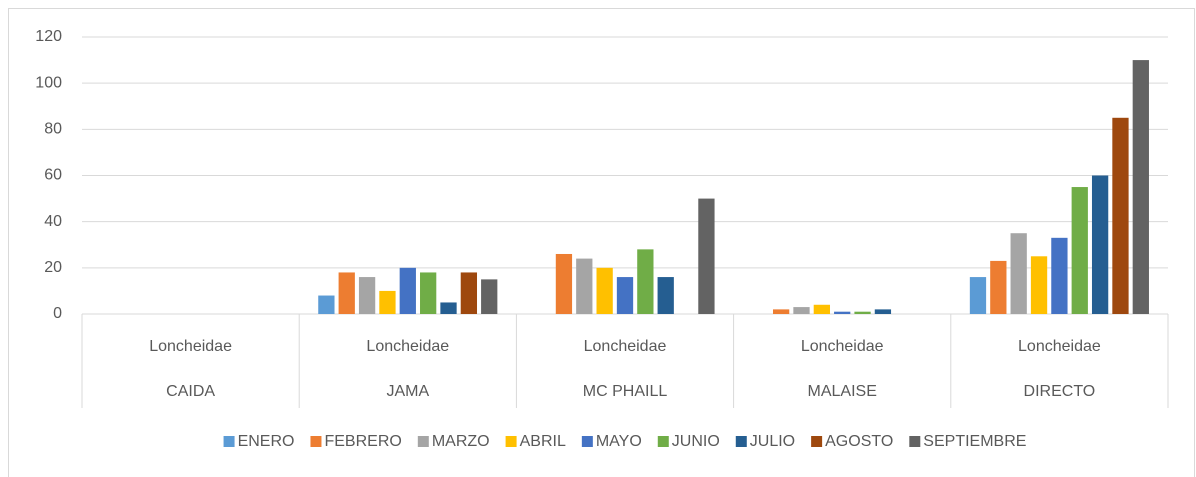  Describe the element at coordinates (461, 441) in the screenshot. I see `legend-label: MARZO` at that location.